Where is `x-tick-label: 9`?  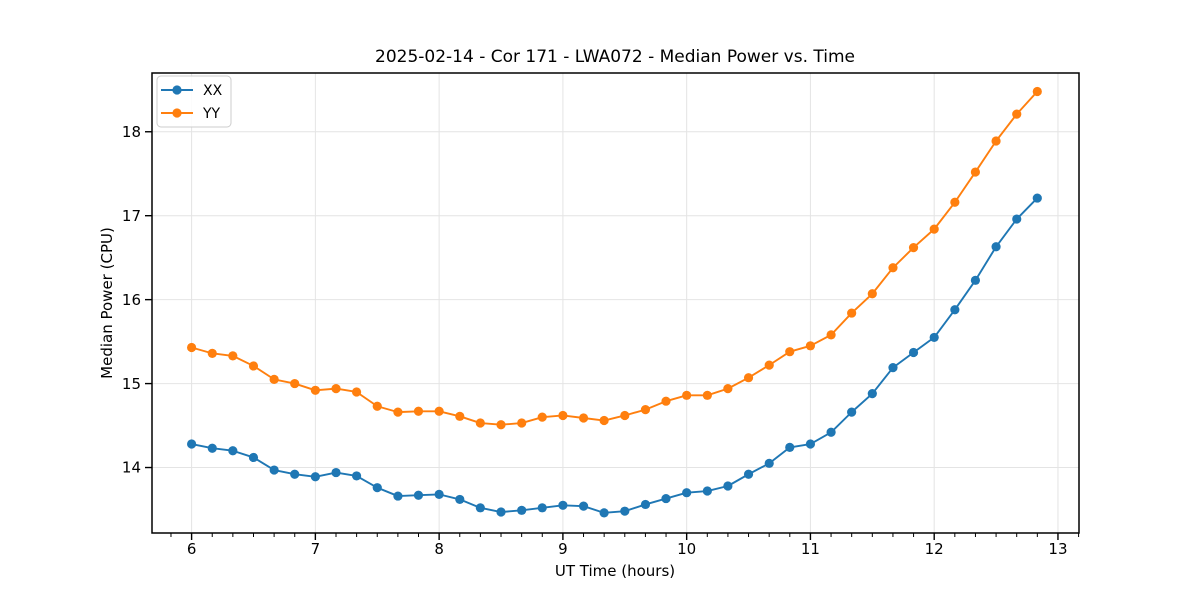 x-tick-label: 9 is located at coordinates (563, 549).